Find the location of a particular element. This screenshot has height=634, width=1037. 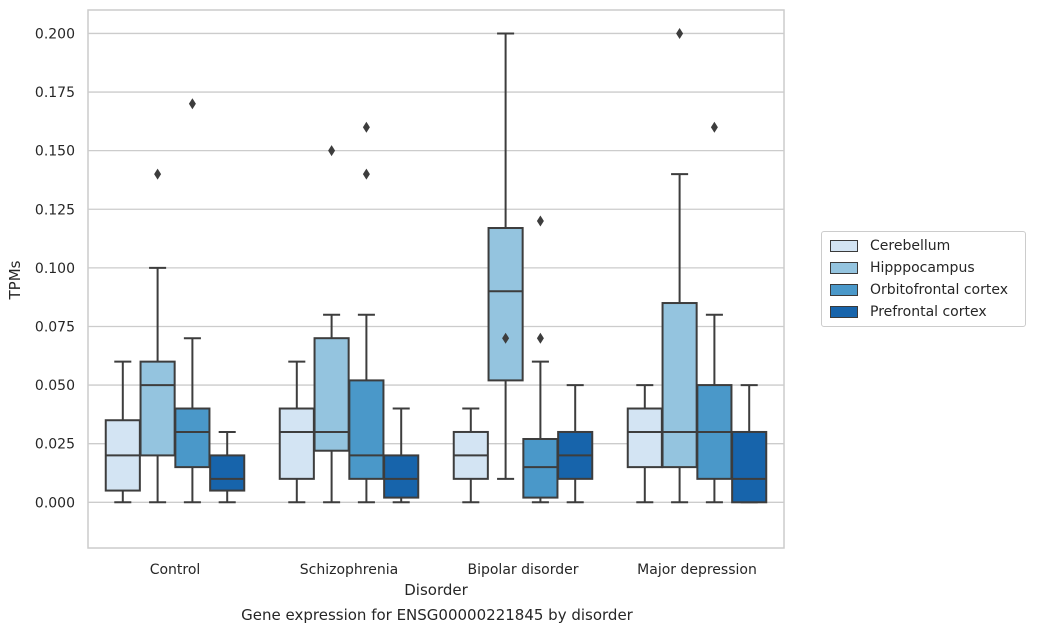

legend-swatch-orbitofrontal-cortex is located at coordinates (844, 290).